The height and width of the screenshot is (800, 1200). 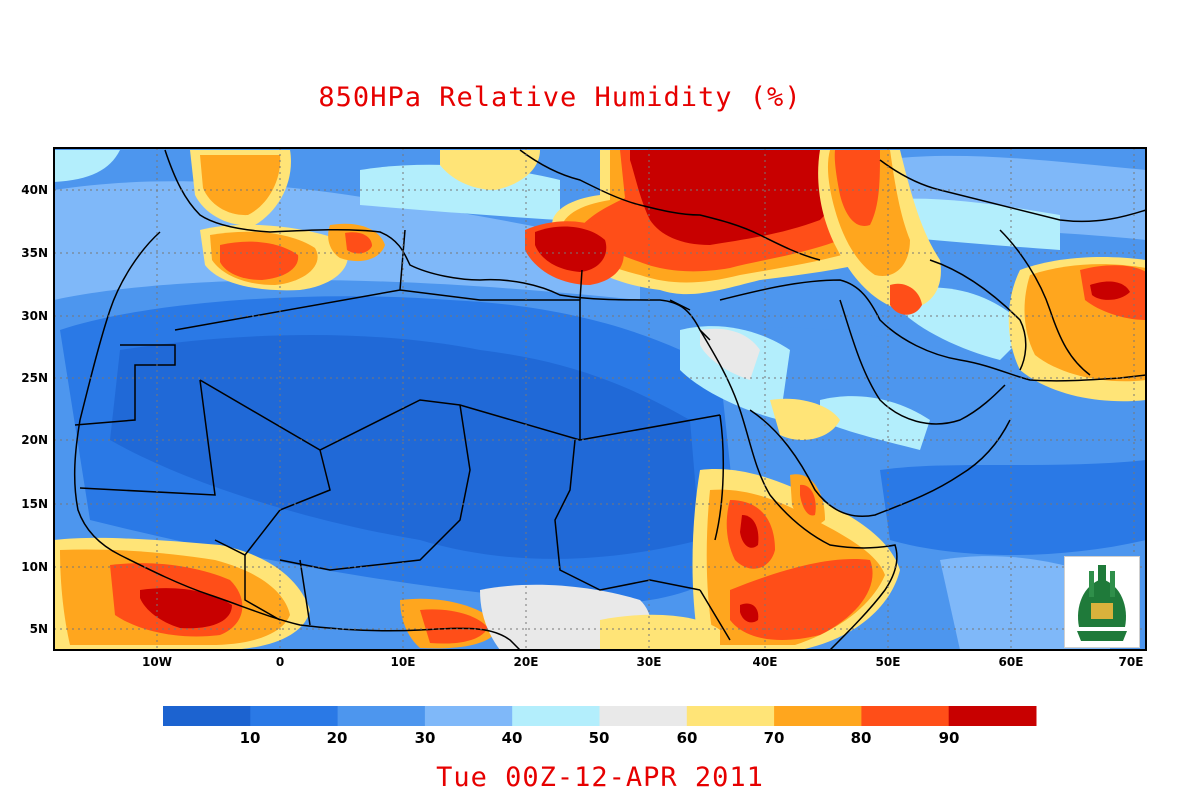 I want to click on longitude-axis: 10W 0 10E 20E 30E 40E 50E 60E 70E, so click(x=642, y=662).